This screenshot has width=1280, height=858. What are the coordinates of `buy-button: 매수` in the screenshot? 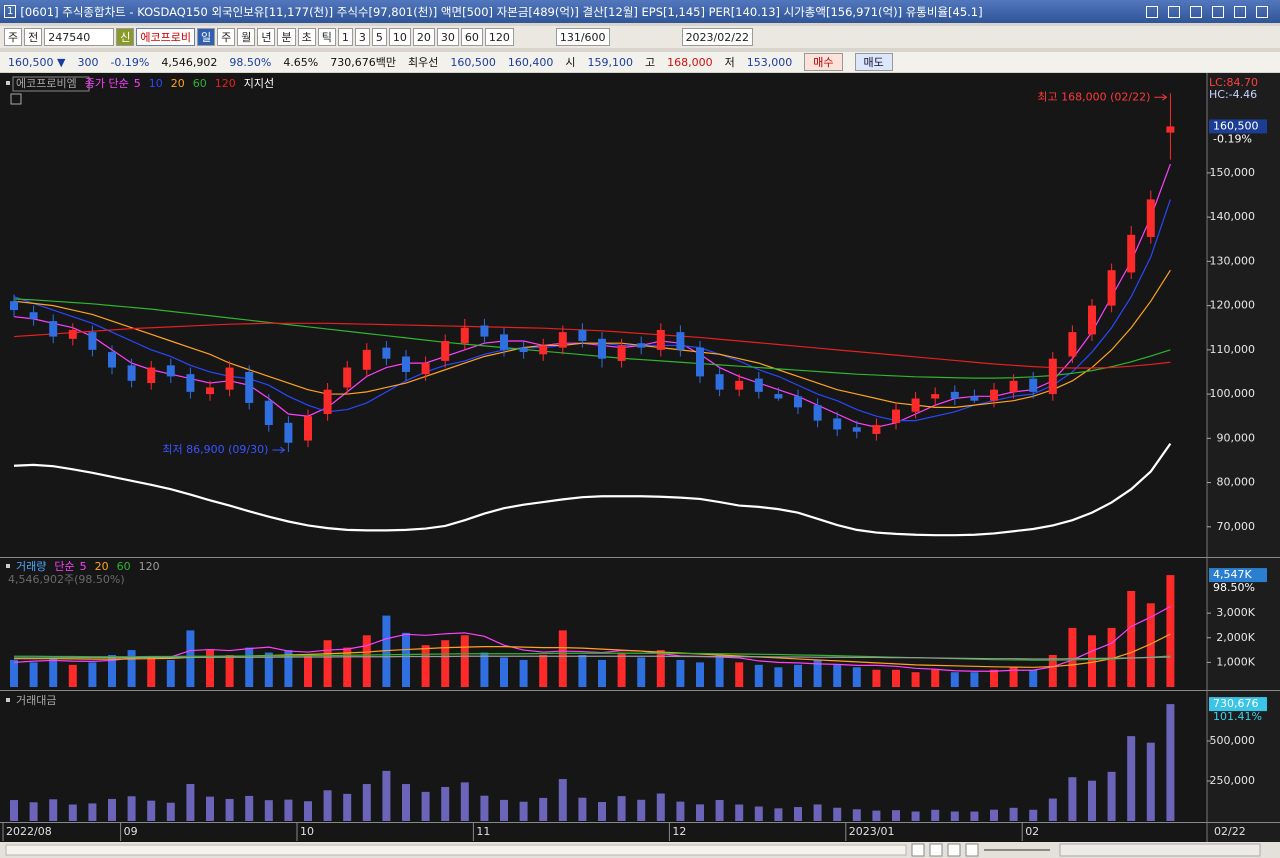 It's located at (823, 62).